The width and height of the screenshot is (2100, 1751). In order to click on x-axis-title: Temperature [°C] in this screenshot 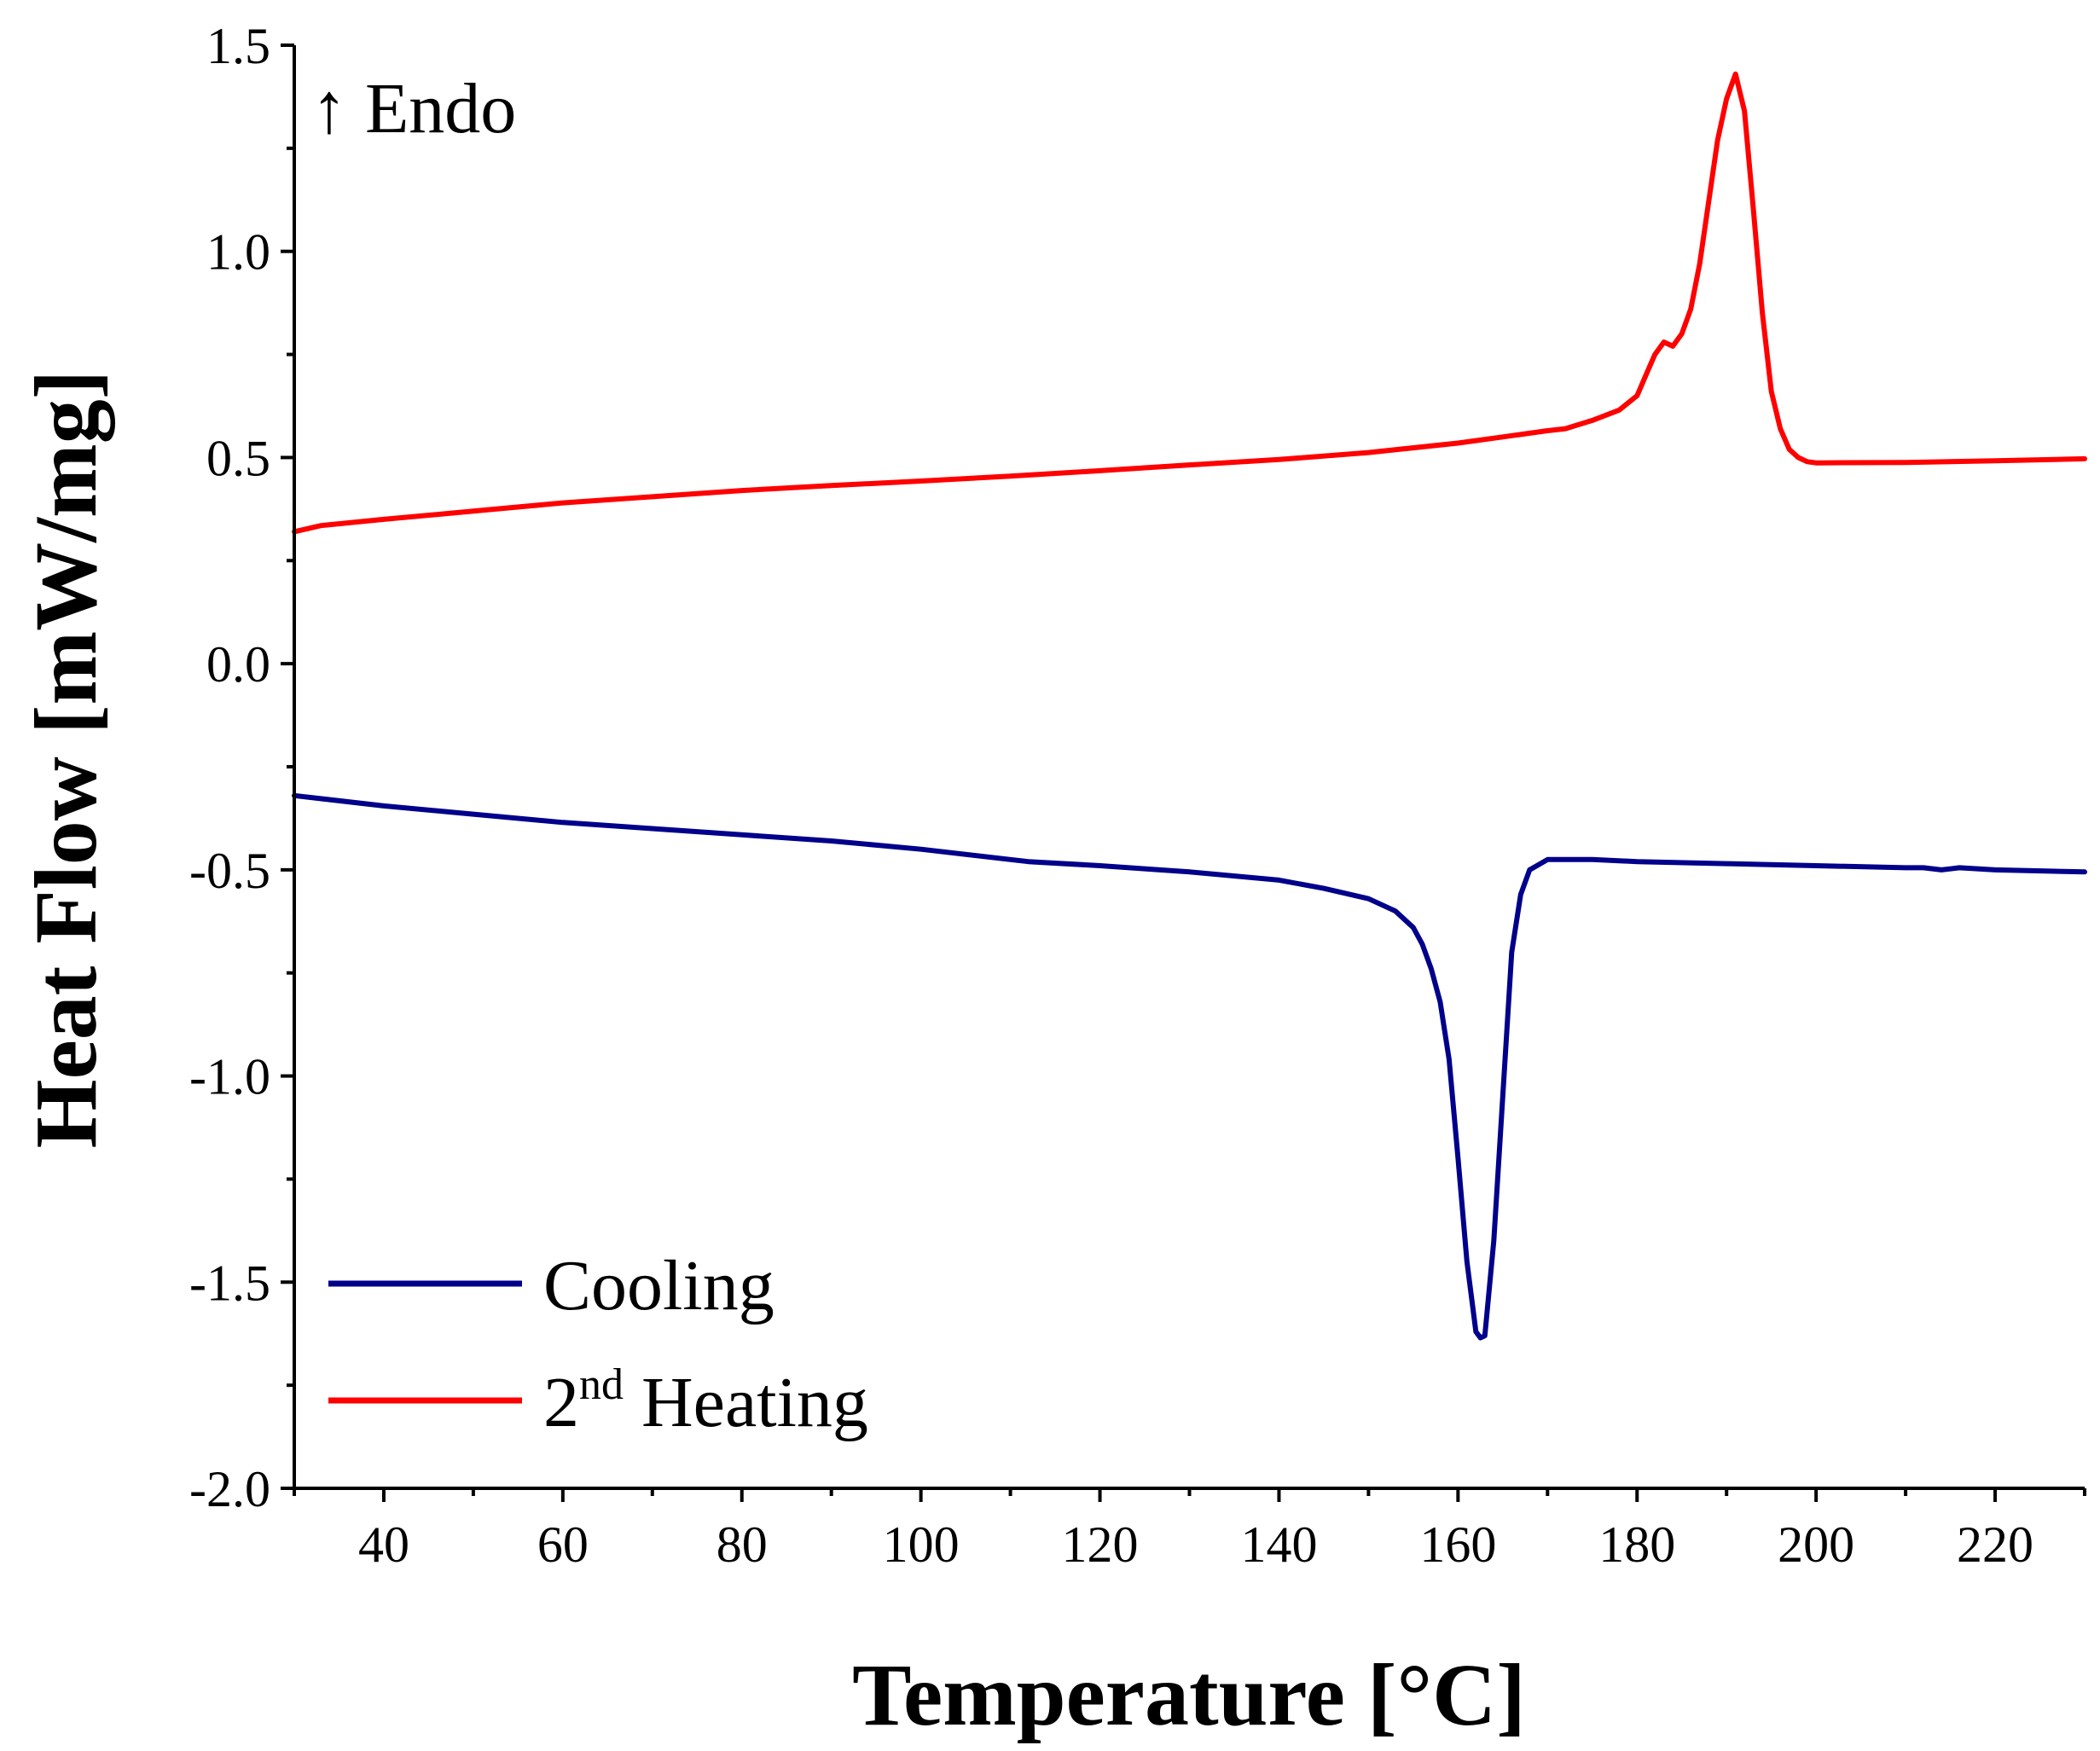, I will do `click(1189, 1695)`.